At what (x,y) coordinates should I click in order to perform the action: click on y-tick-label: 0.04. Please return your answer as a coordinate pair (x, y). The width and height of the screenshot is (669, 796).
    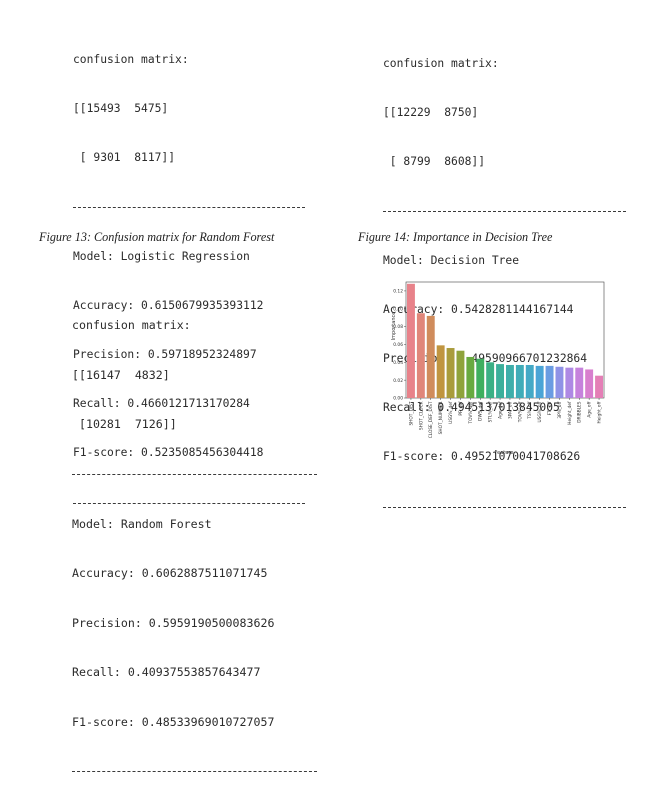
    Looking at the image, I should click on (398, 363).